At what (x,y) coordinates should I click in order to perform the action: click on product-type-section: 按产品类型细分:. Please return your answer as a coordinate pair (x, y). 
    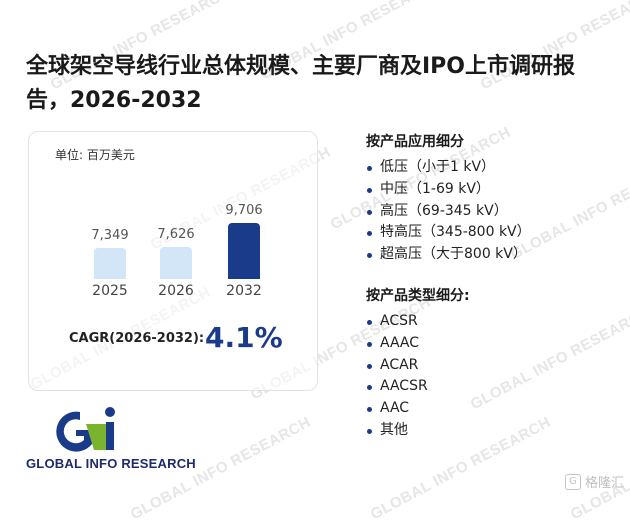
    Looking at the image, I should click on (418, 295).